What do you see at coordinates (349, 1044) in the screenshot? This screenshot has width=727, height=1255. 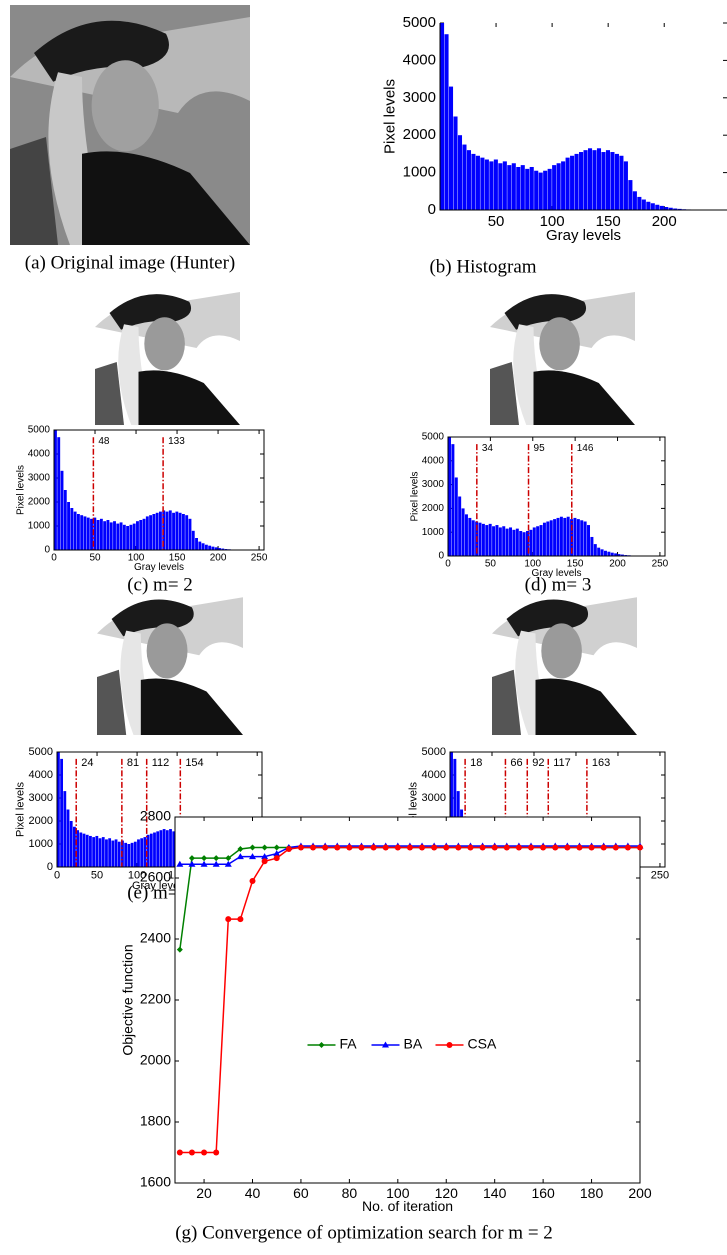 I see `legend-label: FA` at bounding box center [349, 1044].